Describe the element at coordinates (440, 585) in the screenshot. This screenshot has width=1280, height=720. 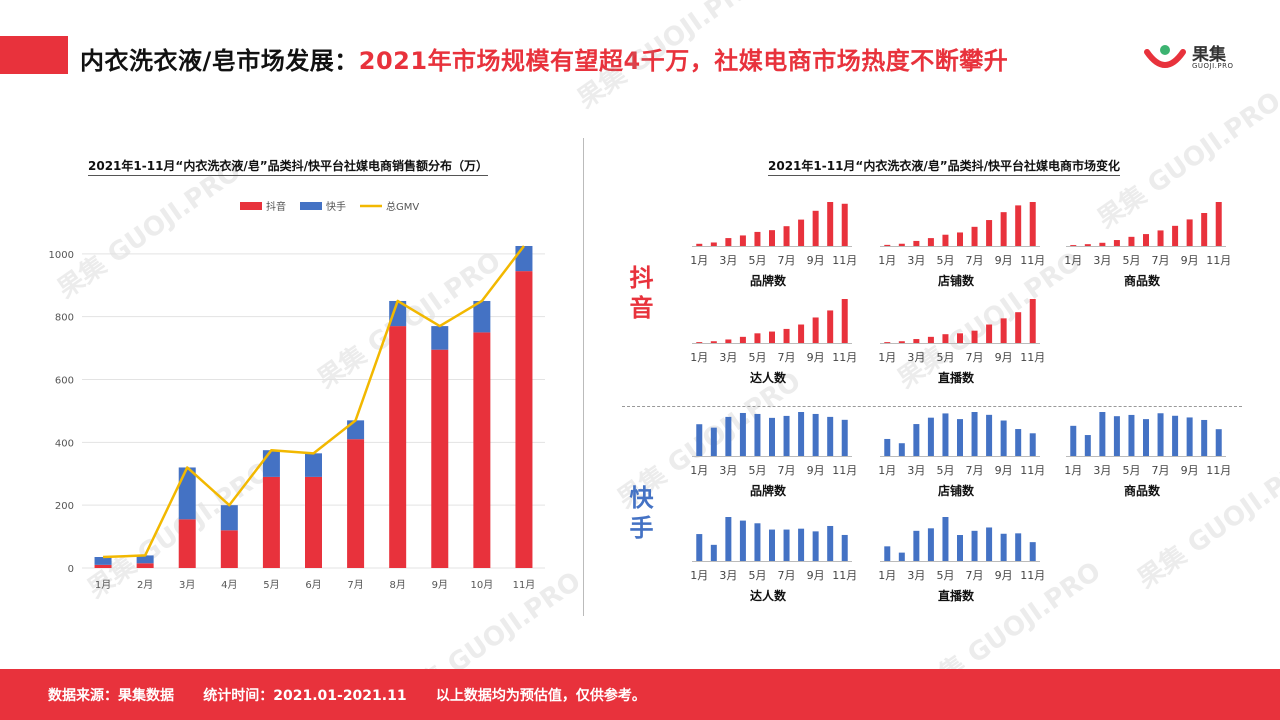
I see `x-tick-label: 9月` at that location.